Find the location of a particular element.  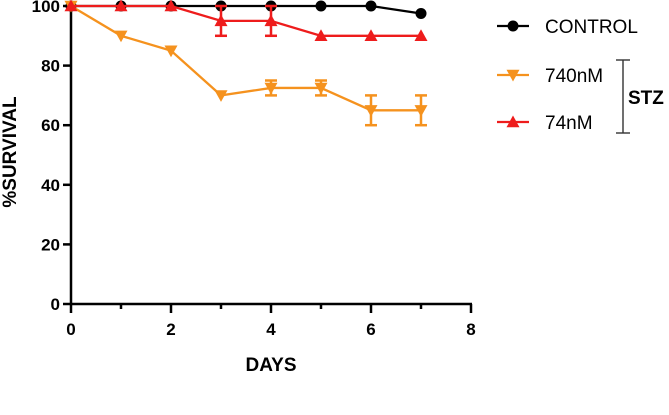

legend: CONTROL 740nM 74nM STZ is located at coordinates (580, 75).